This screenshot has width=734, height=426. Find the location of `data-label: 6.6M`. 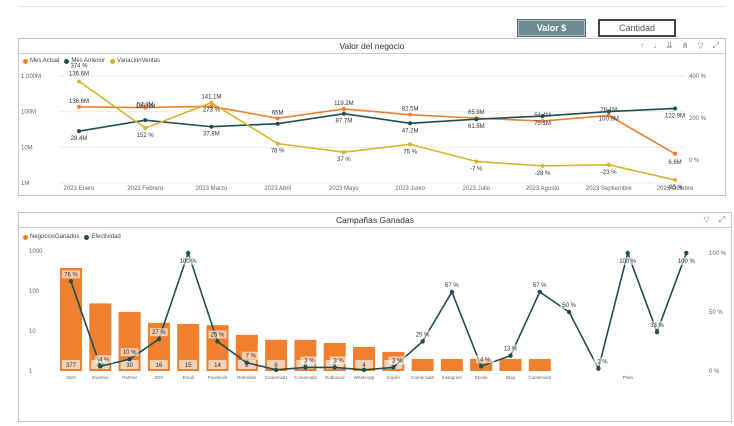

data-label: 6.6M is located at coordinates (674, 163).